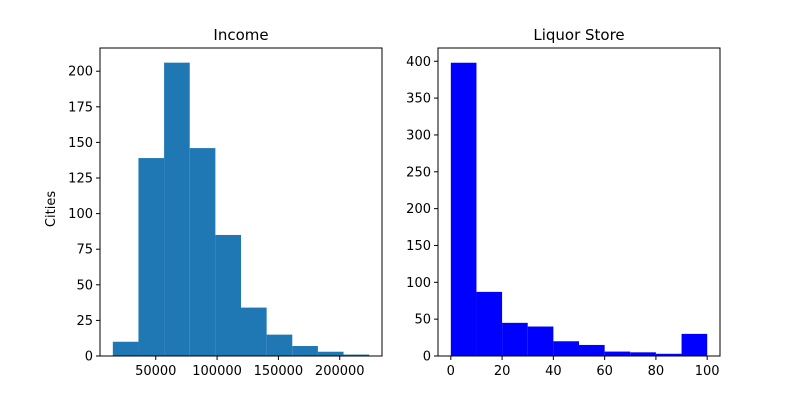  Describe the element at coordinates (340, 371) in the screenshot. I see `income-x-tick-label: 200000` at that location.